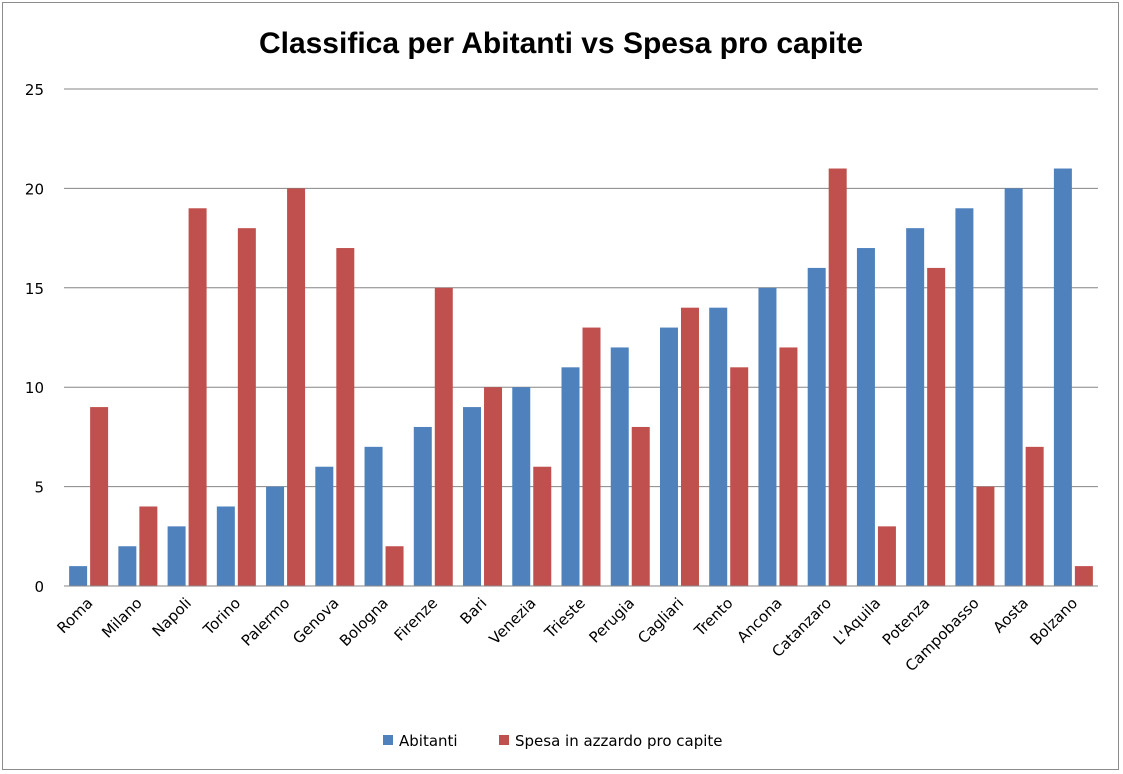 The image size is (1123, 774). Describe the element at coordinates (619, 741) in the screenshot. I see `legend-label: Spesa in azzardo pro capite` at that location.